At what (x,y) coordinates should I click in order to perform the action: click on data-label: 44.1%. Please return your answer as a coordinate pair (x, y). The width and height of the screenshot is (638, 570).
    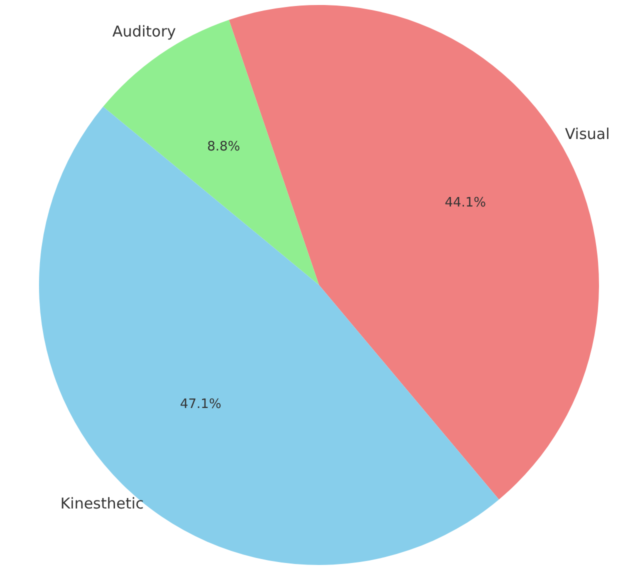
    Looking at the image, I should click on (465, 203).